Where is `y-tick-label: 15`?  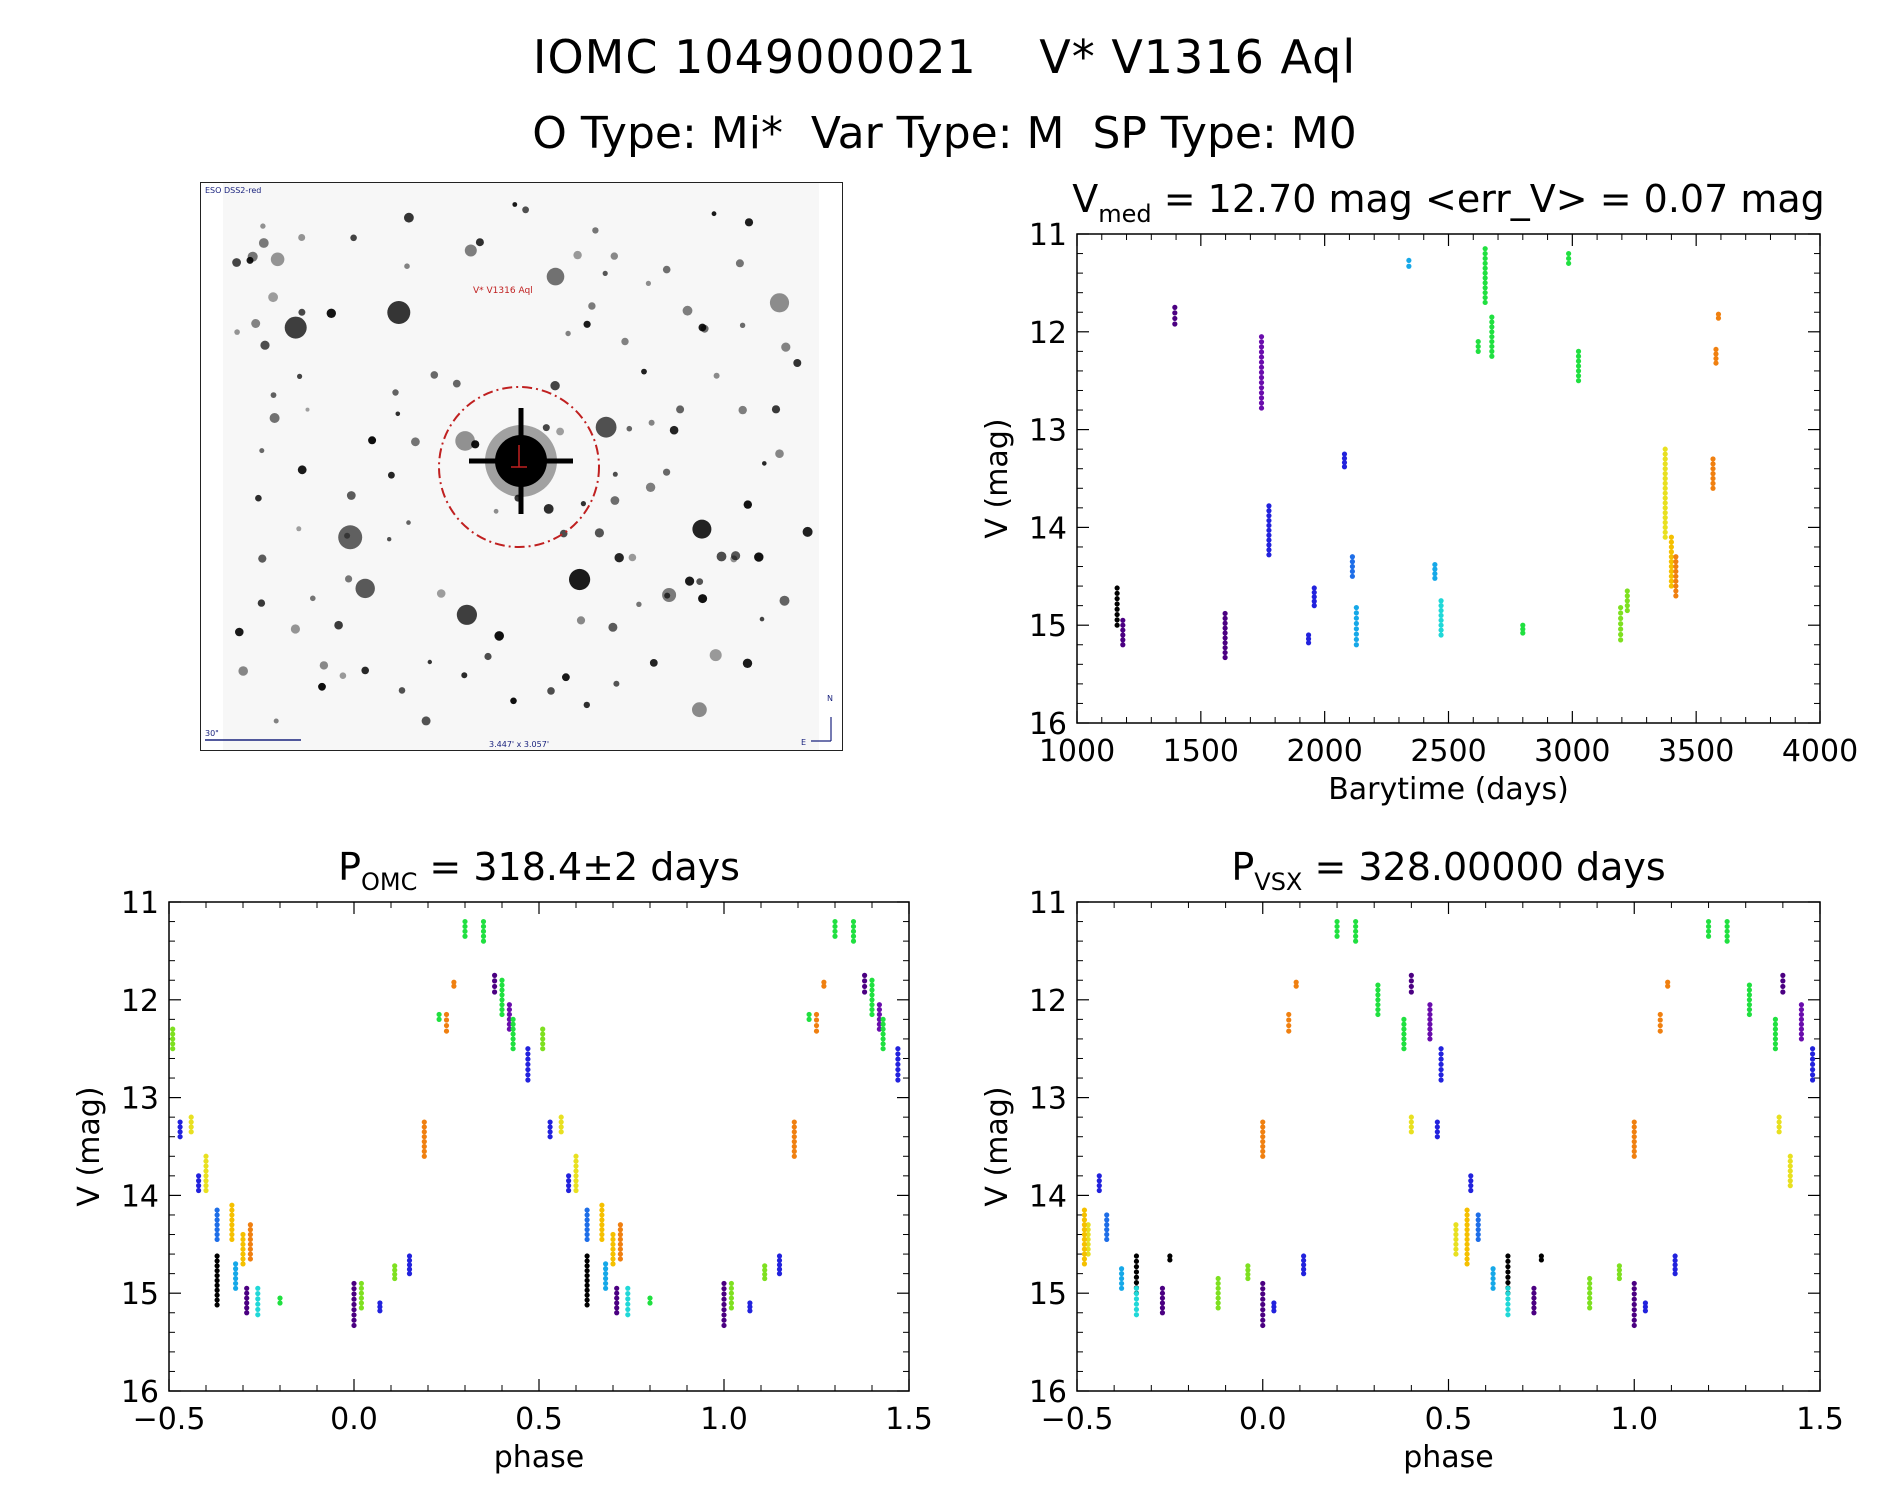 y-tick-label: 15 is located at coordinates (140, 1294).